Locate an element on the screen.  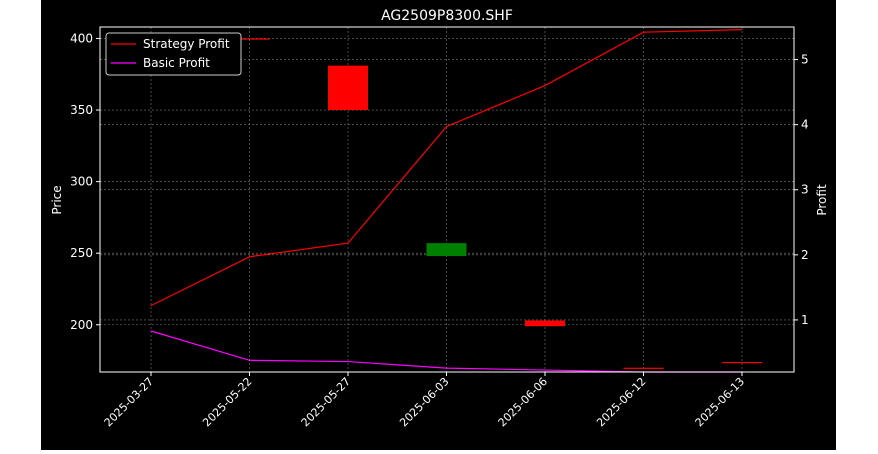
x-tick-label: 2025-06-13 is located at coordinates (720, 402).